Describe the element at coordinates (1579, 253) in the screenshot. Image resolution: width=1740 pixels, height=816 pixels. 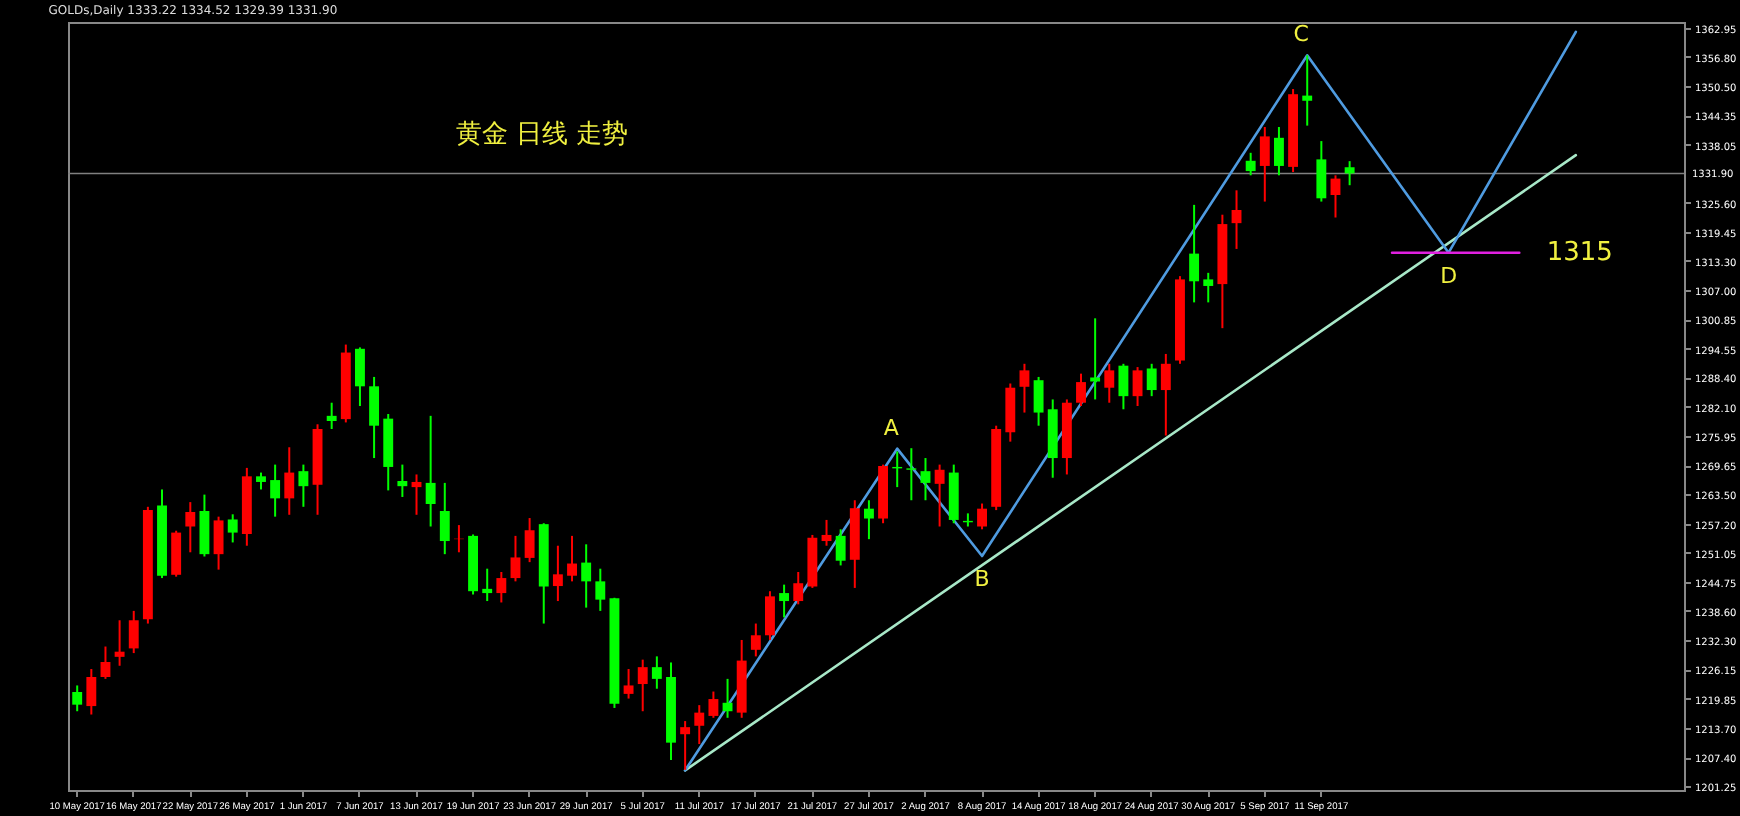
I see `annotation: 1315` at that location.